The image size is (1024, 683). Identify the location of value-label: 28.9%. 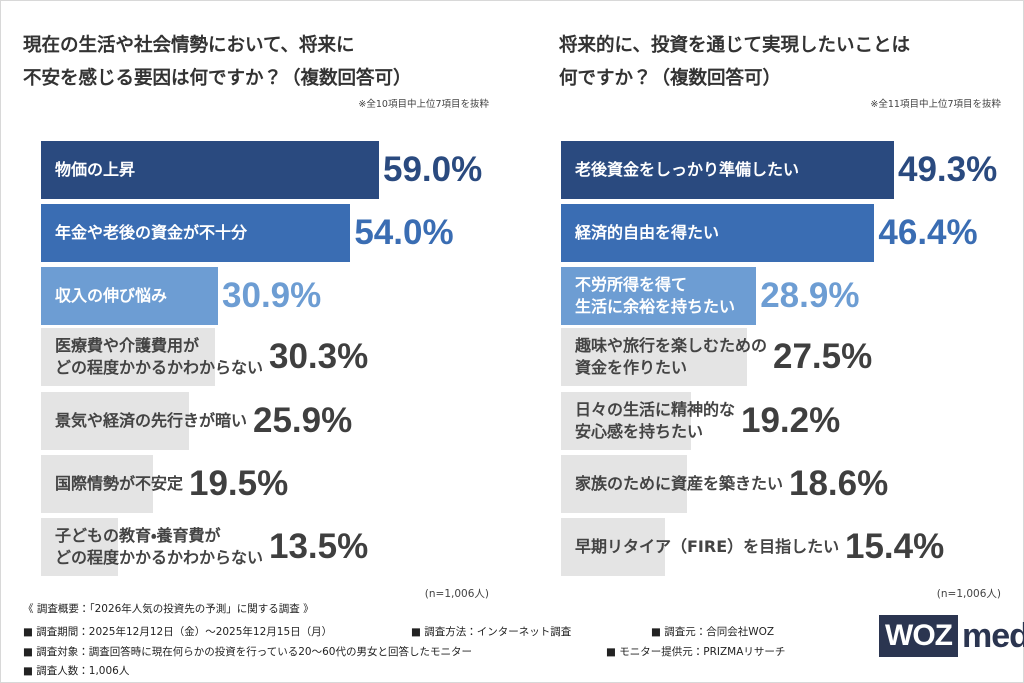
(810, 295).